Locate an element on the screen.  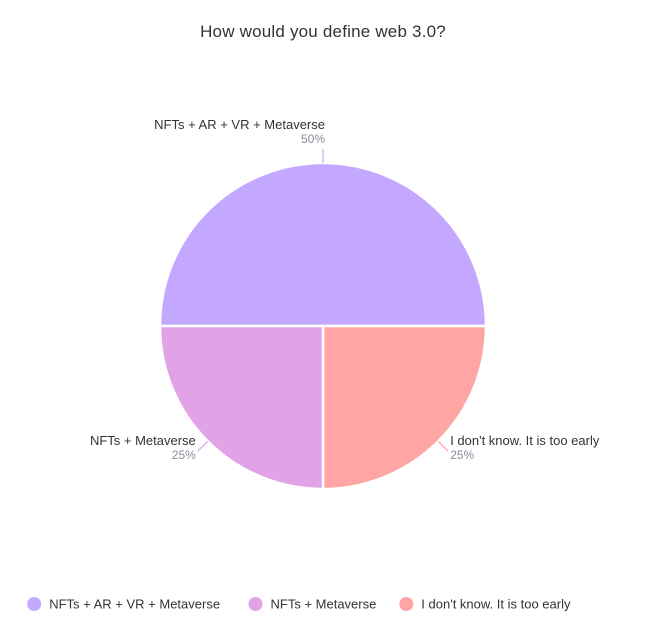
pie-slice-i-don-t-know-it-is-too-early is located at coordinates (404, 407).